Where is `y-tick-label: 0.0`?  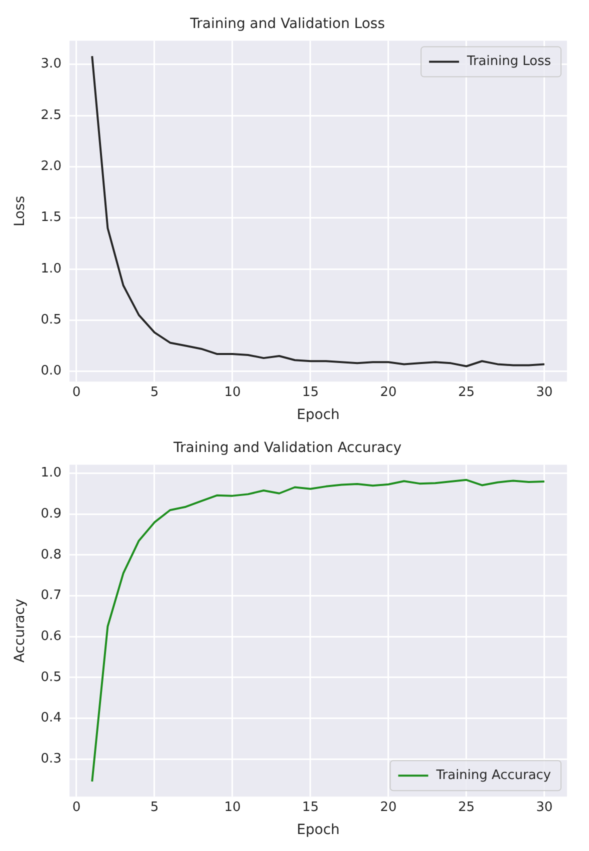 y-tick-label: 0.0 is located at coordinates (51, 371).